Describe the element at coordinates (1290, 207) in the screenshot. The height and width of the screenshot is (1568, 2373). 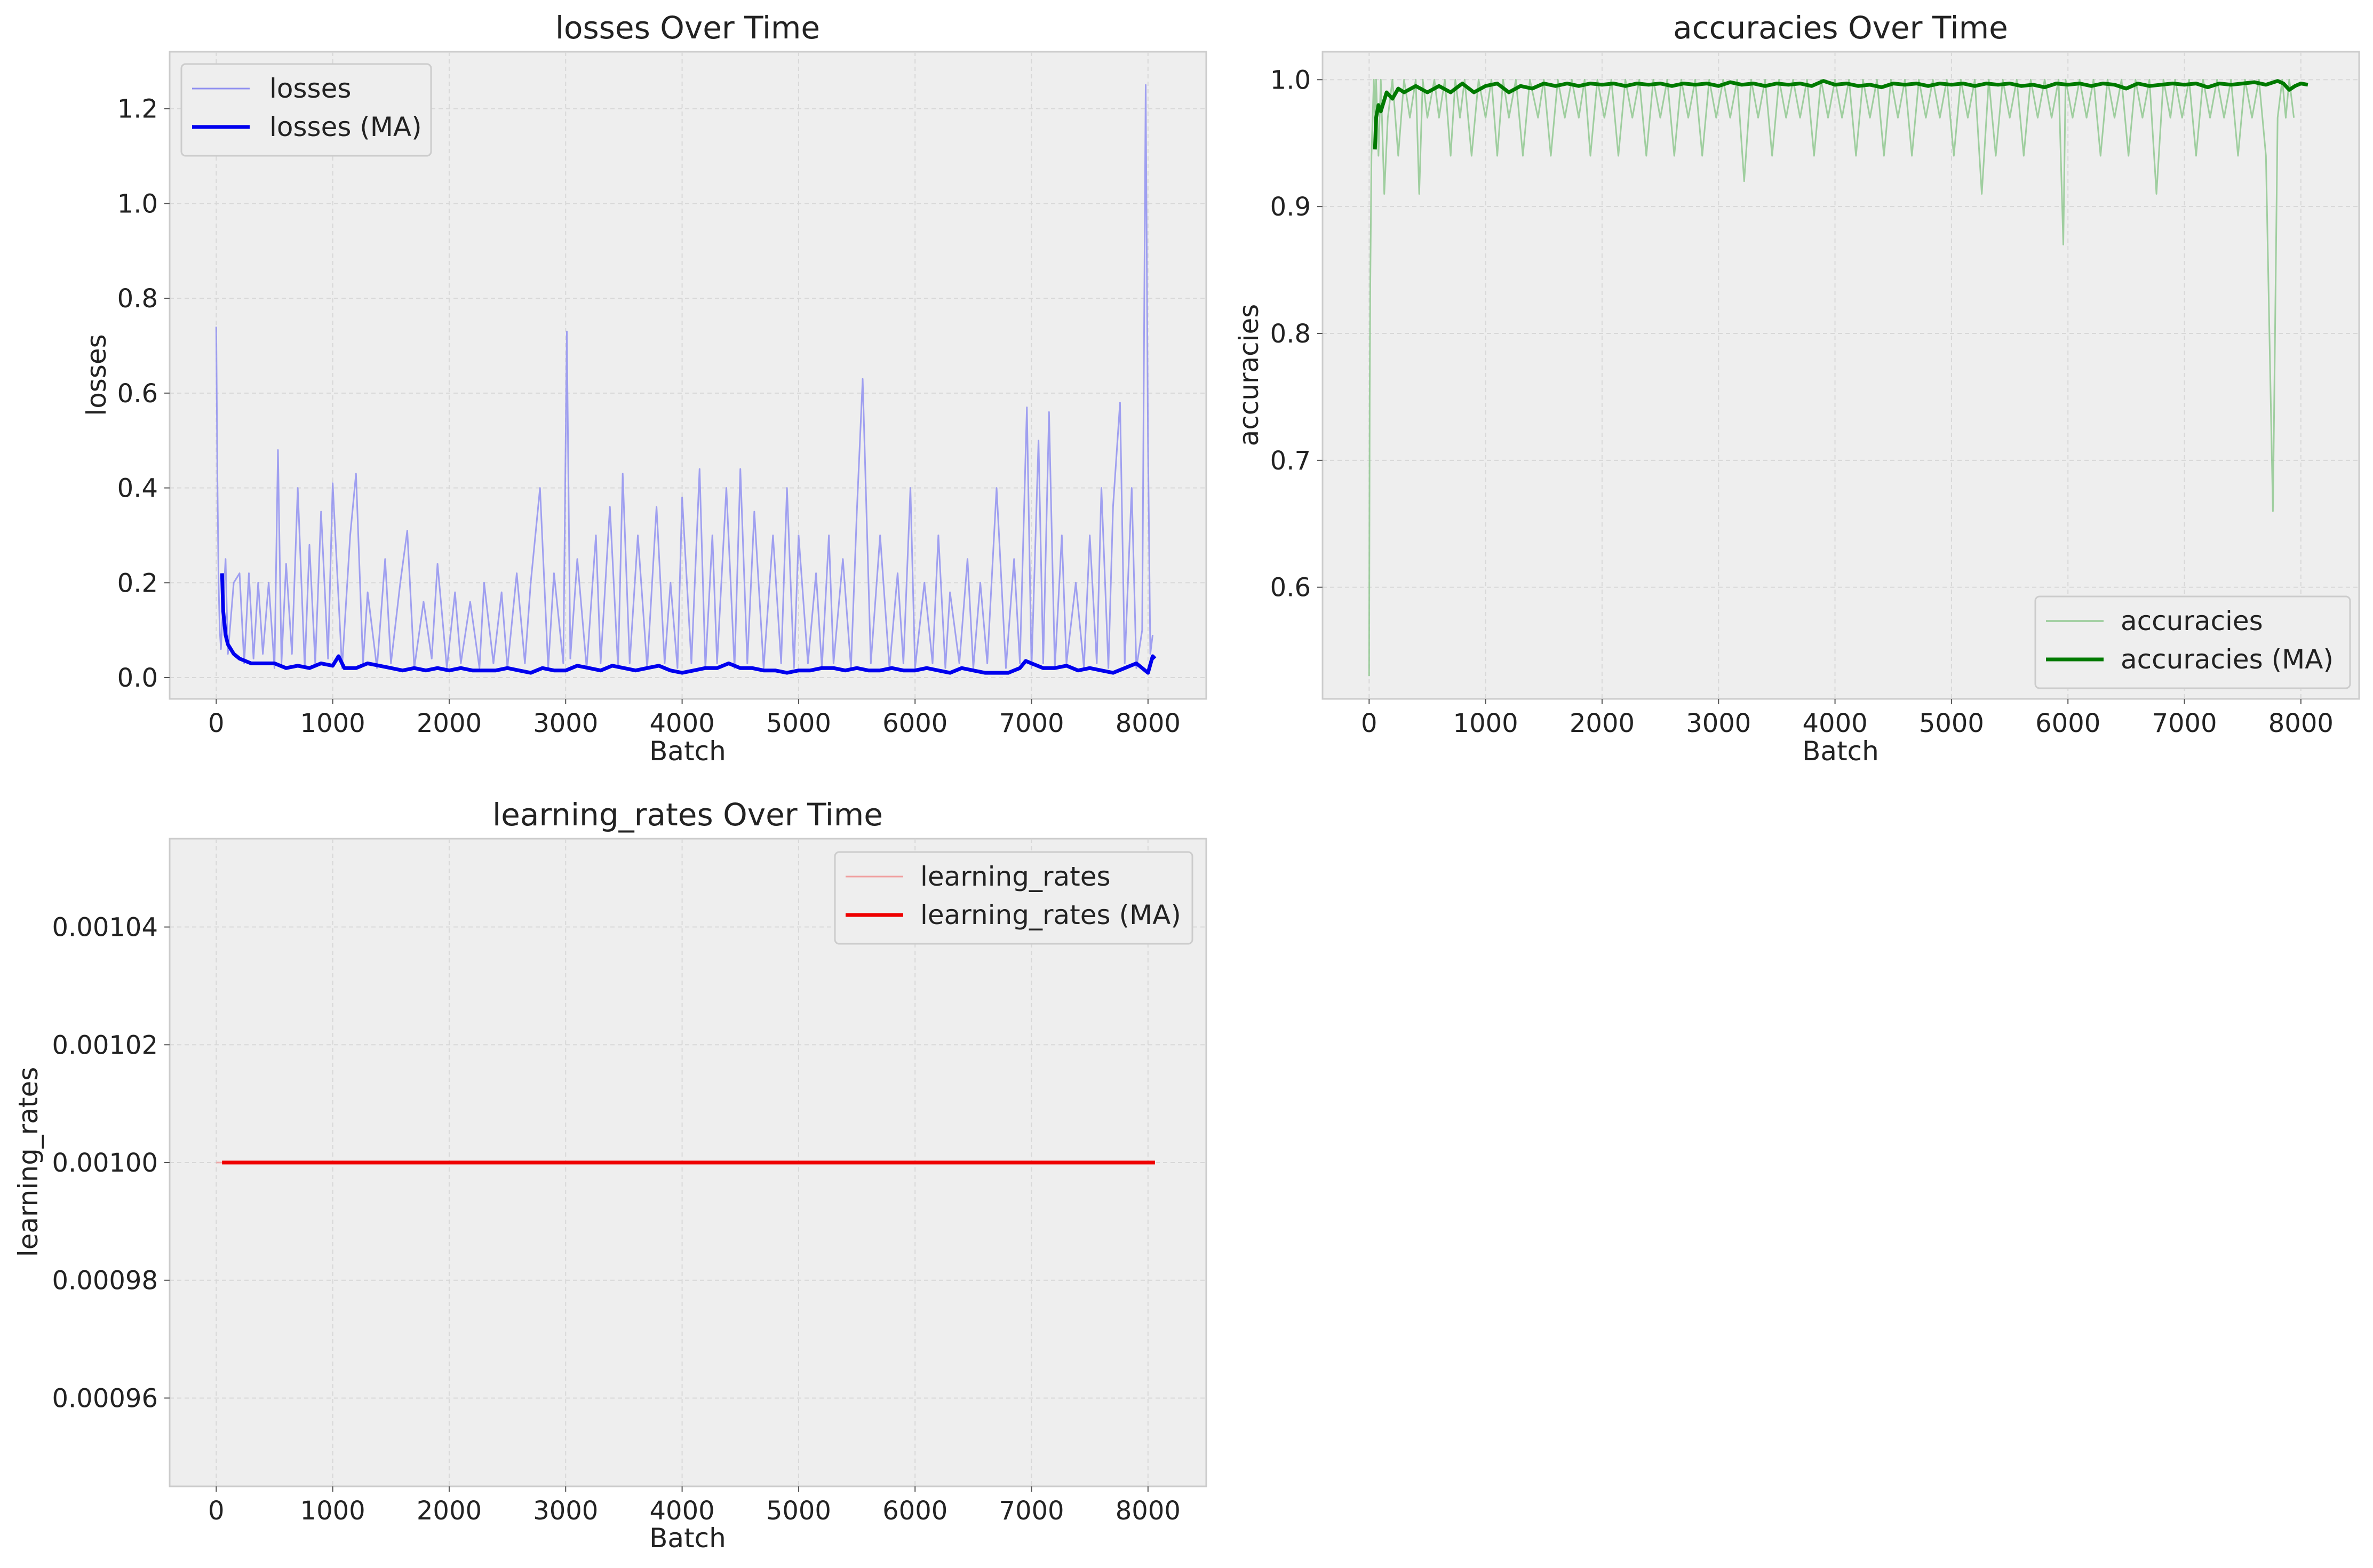
I see `y-tick-label: 0.9` at that location.